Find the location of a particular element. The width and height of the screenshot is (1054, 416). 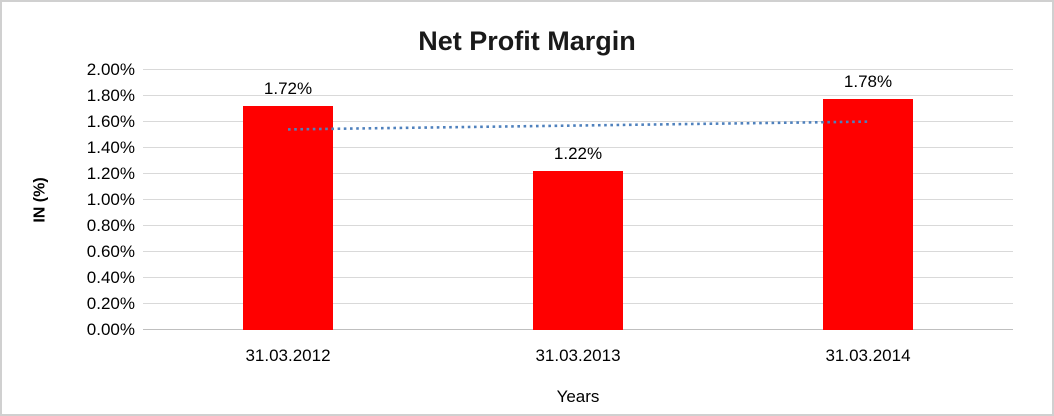

bar-31.03.2012 is located at coordinates (288, 218).